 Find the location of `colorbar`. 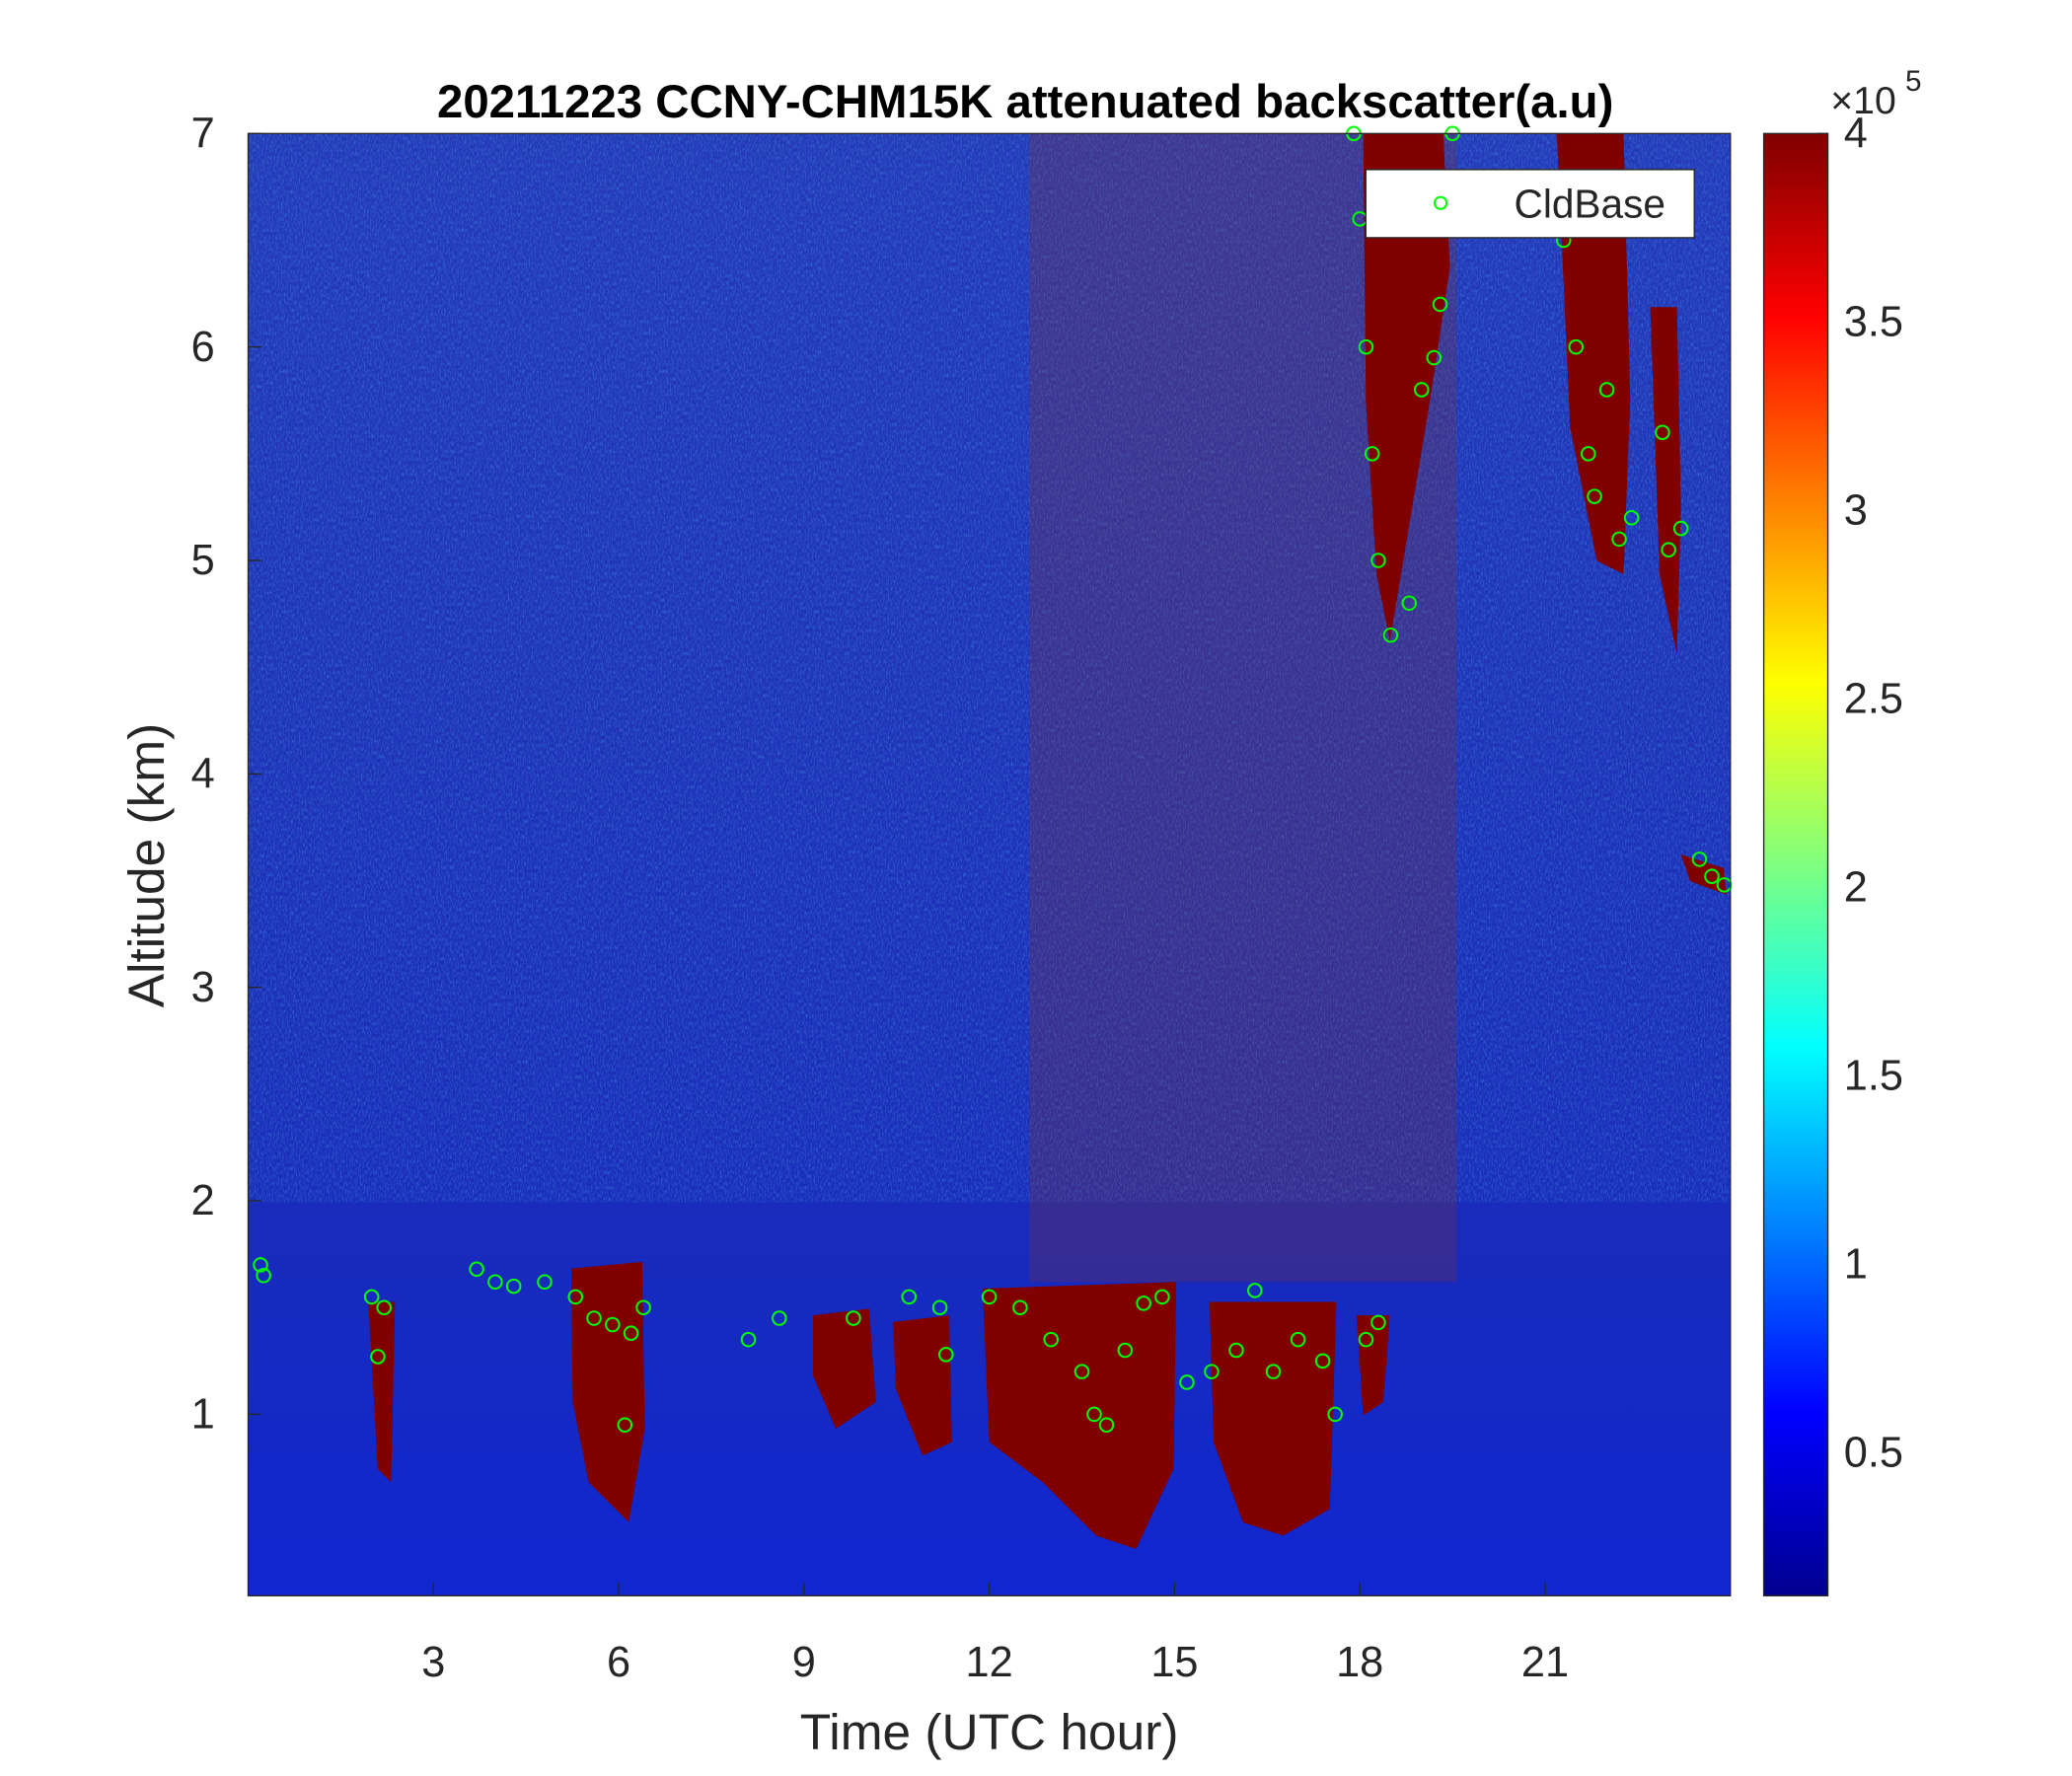

colorbar is located at coordinates (1796, 864).